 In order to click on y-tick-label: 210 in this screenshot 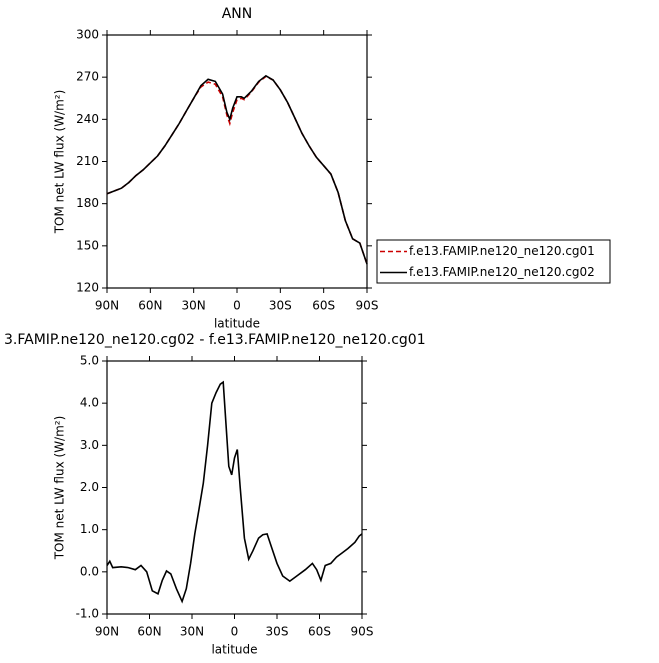, I will do `click(87, 161)`.